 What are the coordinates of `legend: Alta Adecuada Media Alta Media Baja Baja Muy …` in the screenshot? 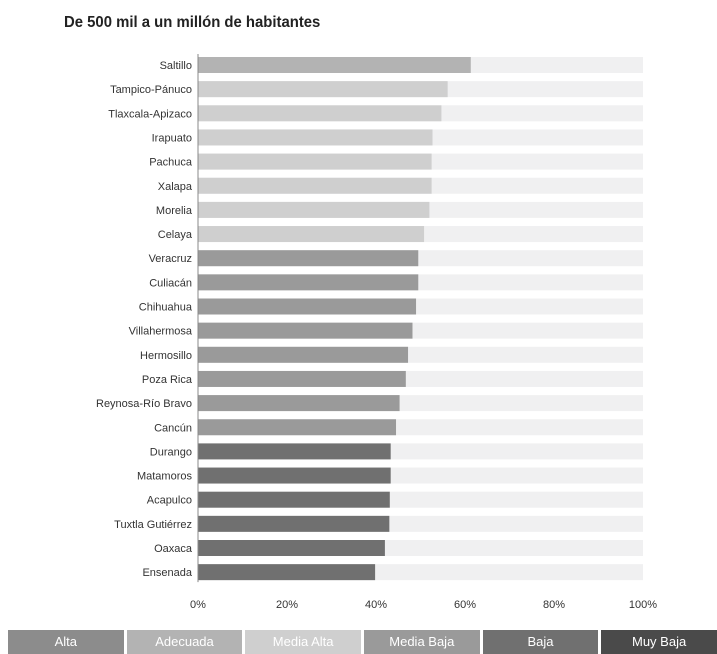 It's located at (362, 642).